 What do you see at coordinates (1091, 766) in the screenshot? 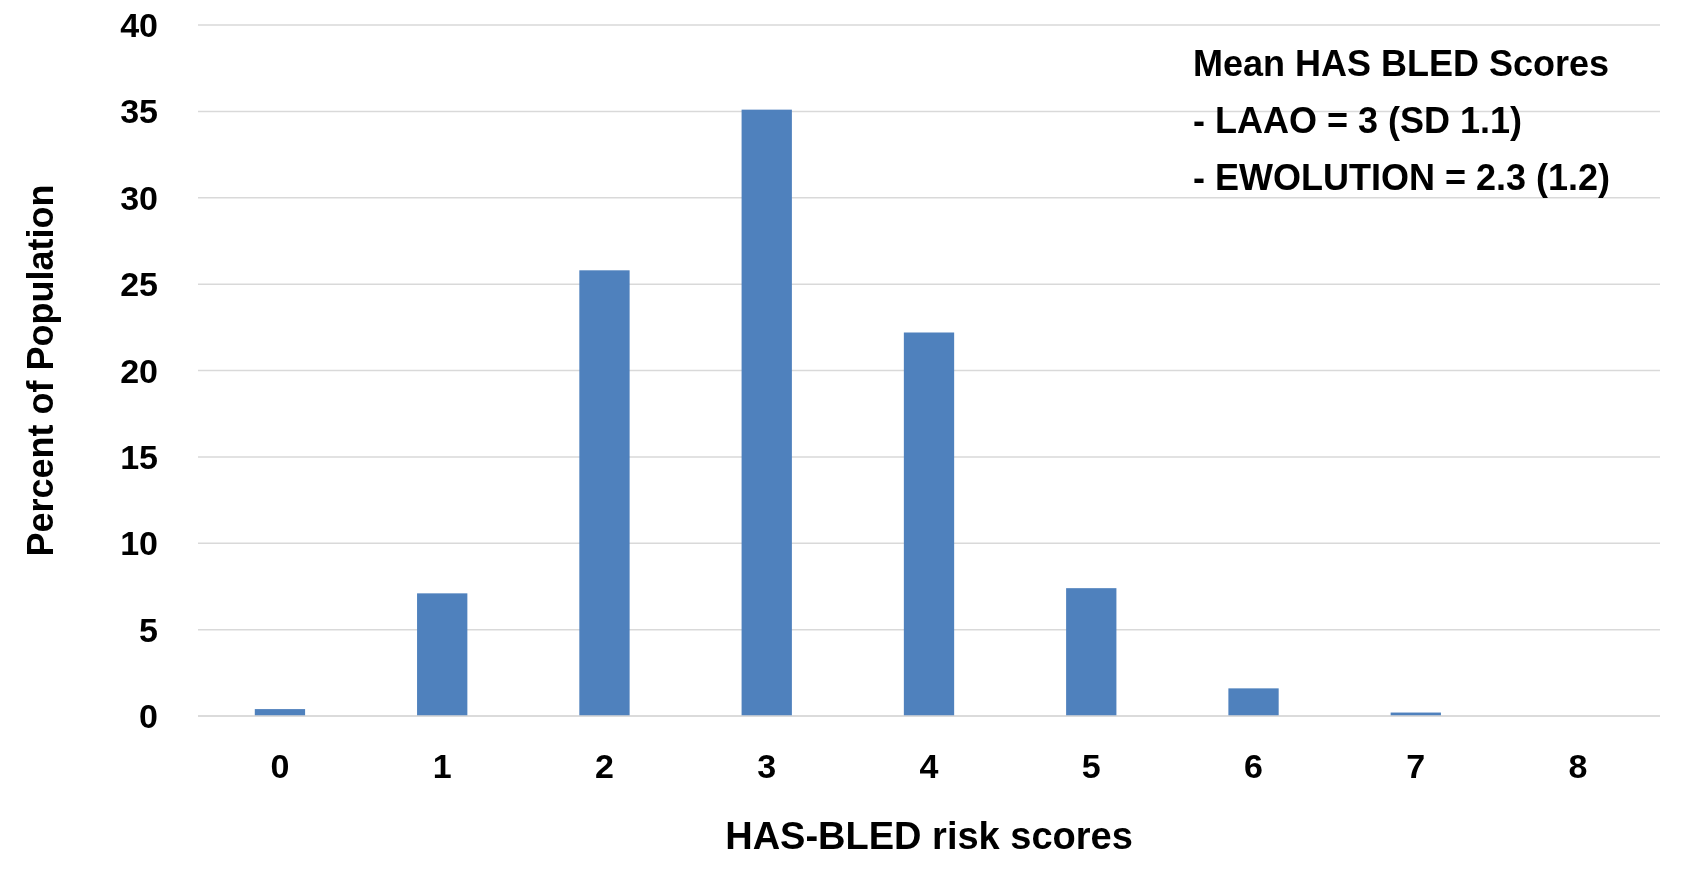
I see `x-tick-label: 5` at bounding box center [1091, 766].